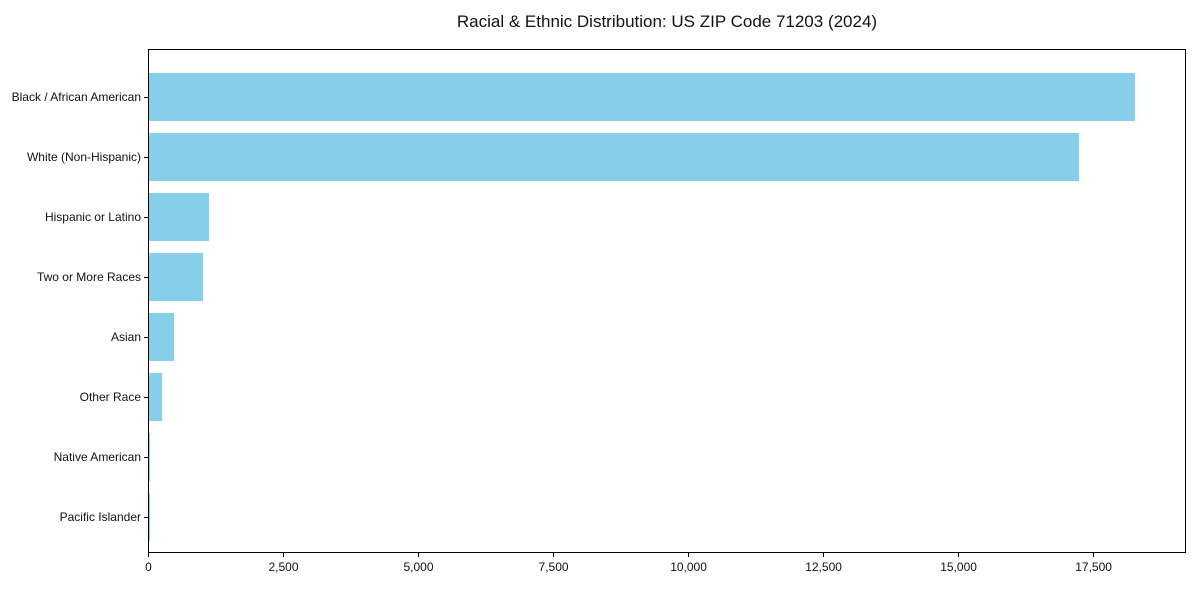  Describe the element at coordinates (161, 337) in the screenshot. I see `bar-asian` at that location.